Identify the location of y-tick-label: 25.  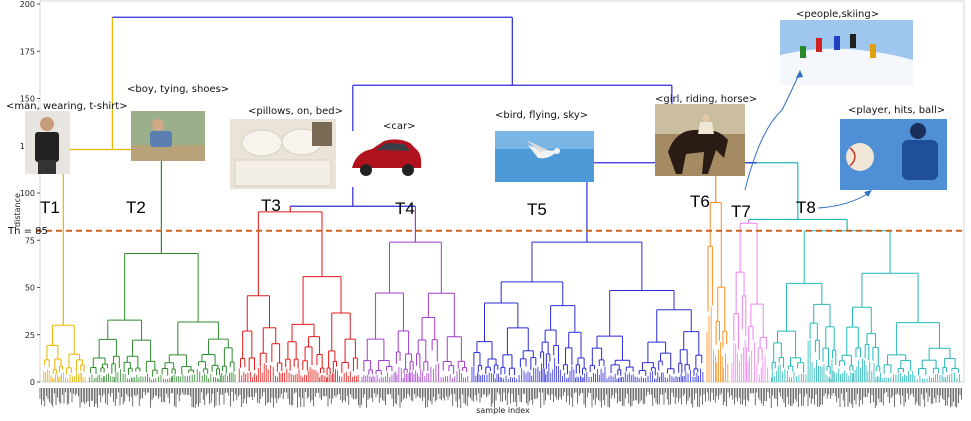
(30, 335).